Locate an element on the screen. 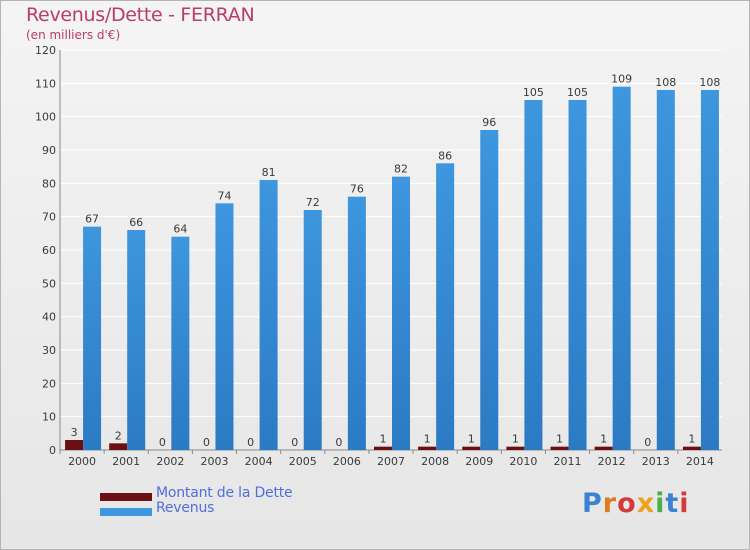  logo-letter: t is located at coordinates (672, 503).